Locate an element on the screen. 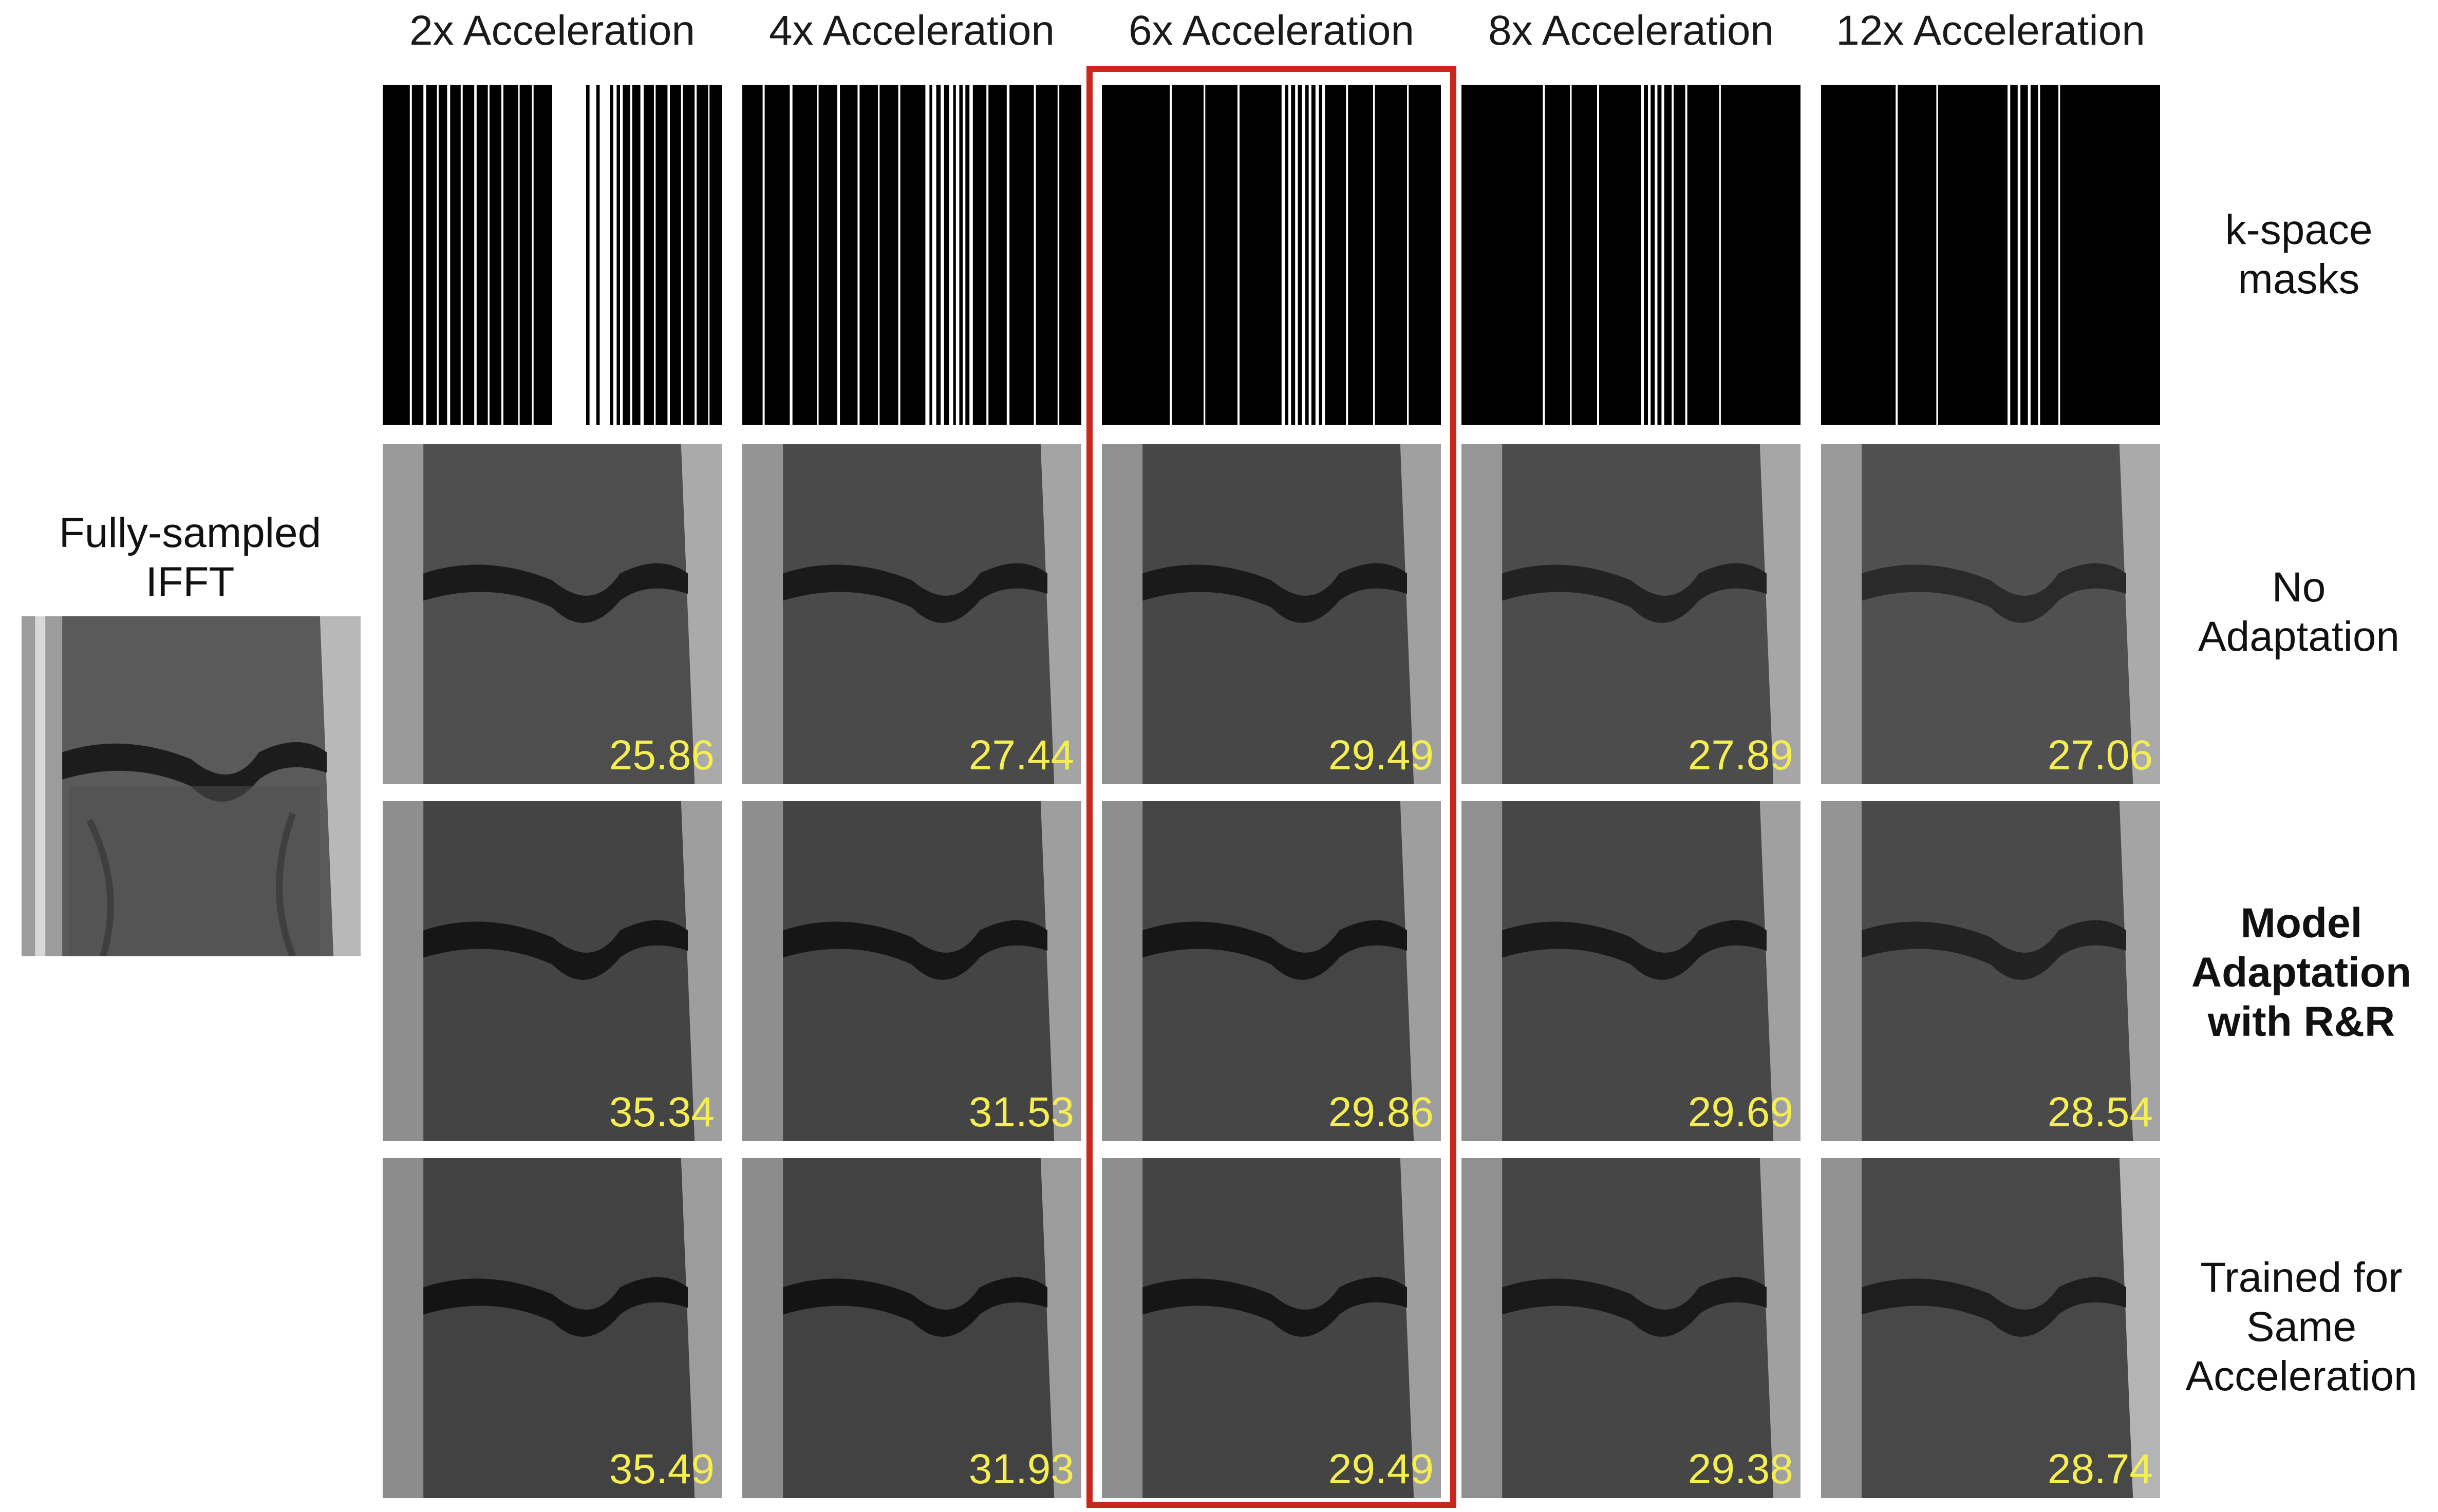  kspace-mask-4x is located at coordinates (911, 255).